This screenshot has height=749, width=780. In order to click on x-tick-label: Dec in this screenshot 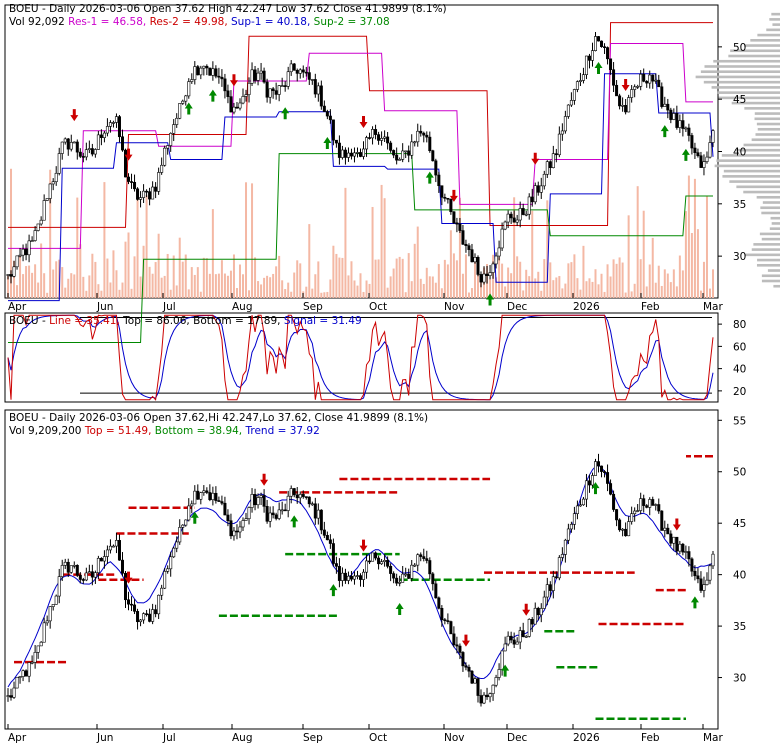, I will do `click(517, 307)`.